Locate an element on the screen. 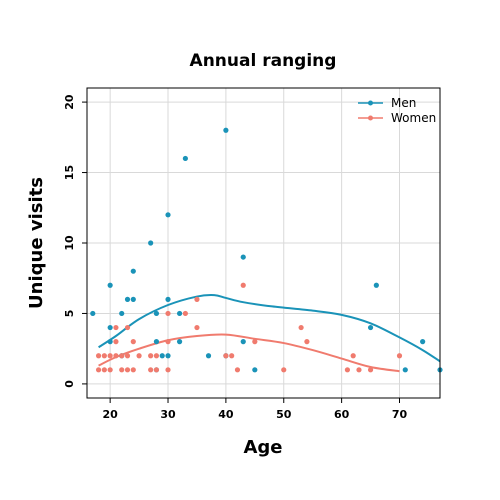 This screenshot has width=500, height=500. legend-marker-men is located at coordinates (370, 103).